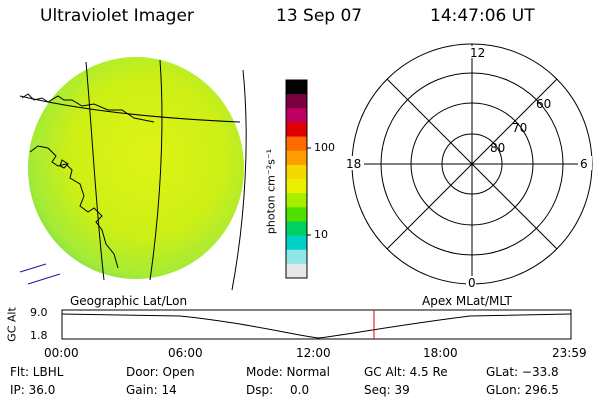 The image size is (600, 400). I want to click on timeline-xtick-0000: 00:00, so click(61, 353).